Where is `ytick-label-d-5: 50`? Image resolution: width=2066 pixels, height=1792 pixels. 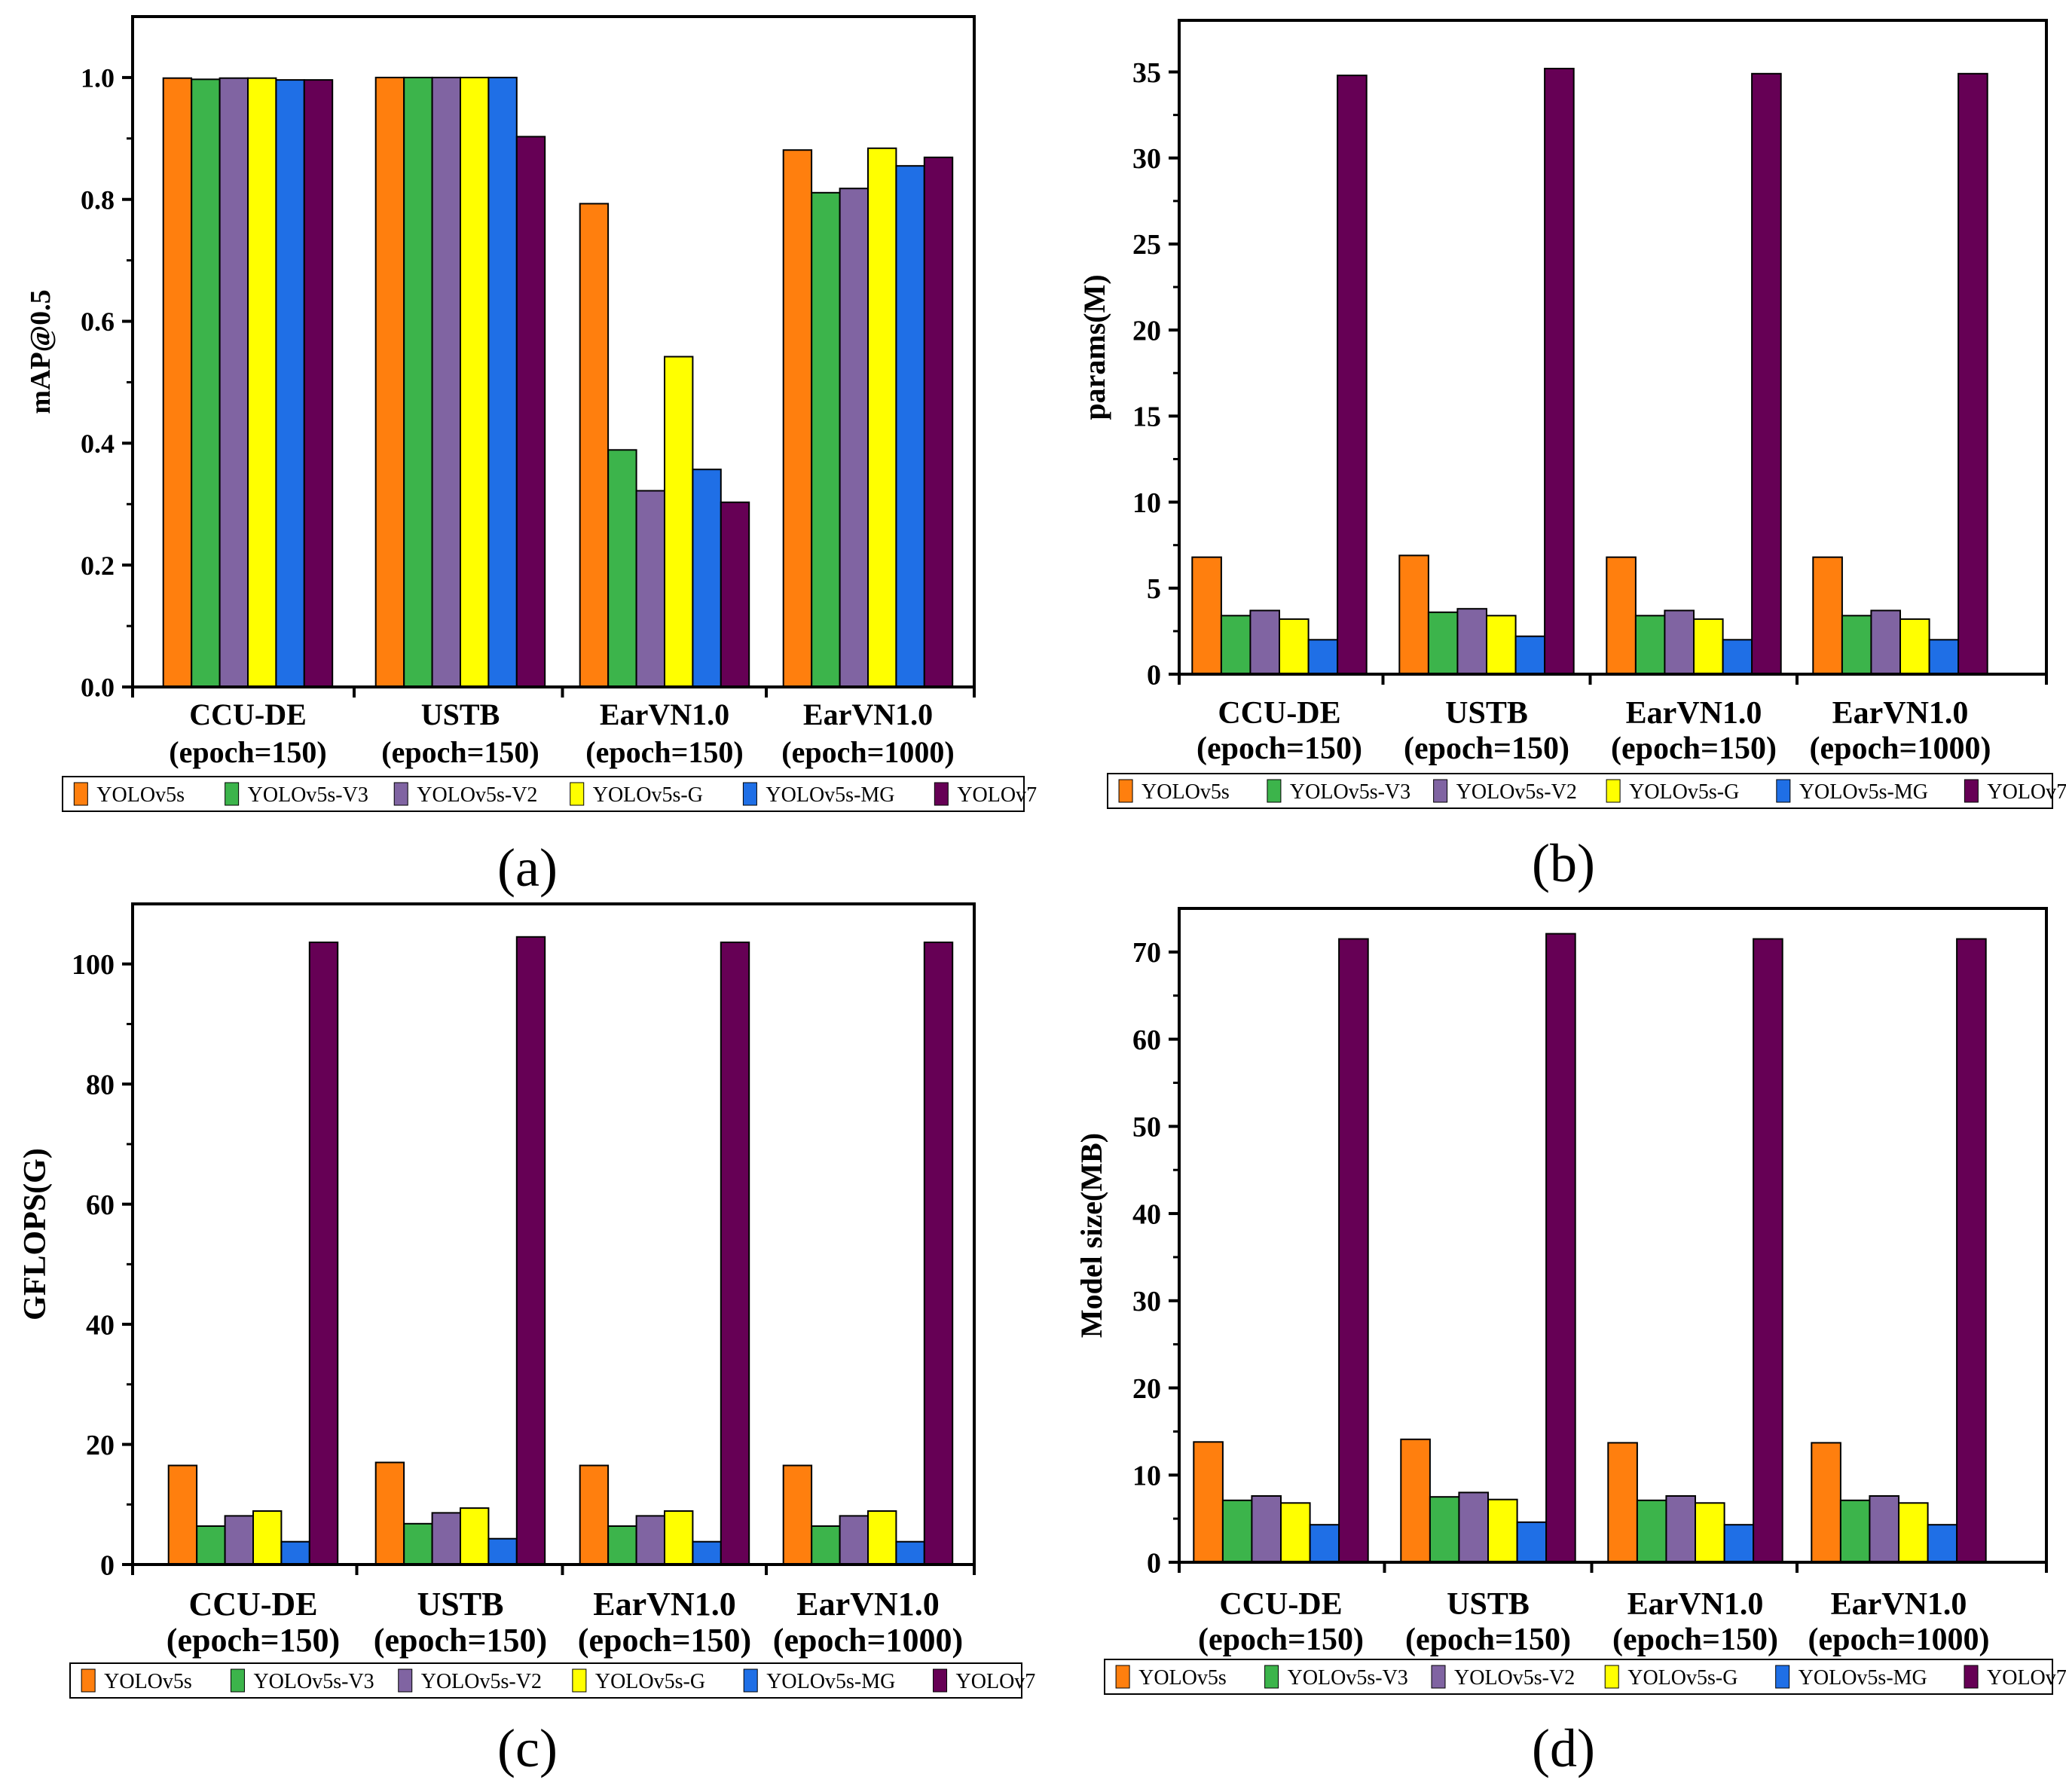 ytick-label-d-5: 50 is located at coordinates (1146, 1127).